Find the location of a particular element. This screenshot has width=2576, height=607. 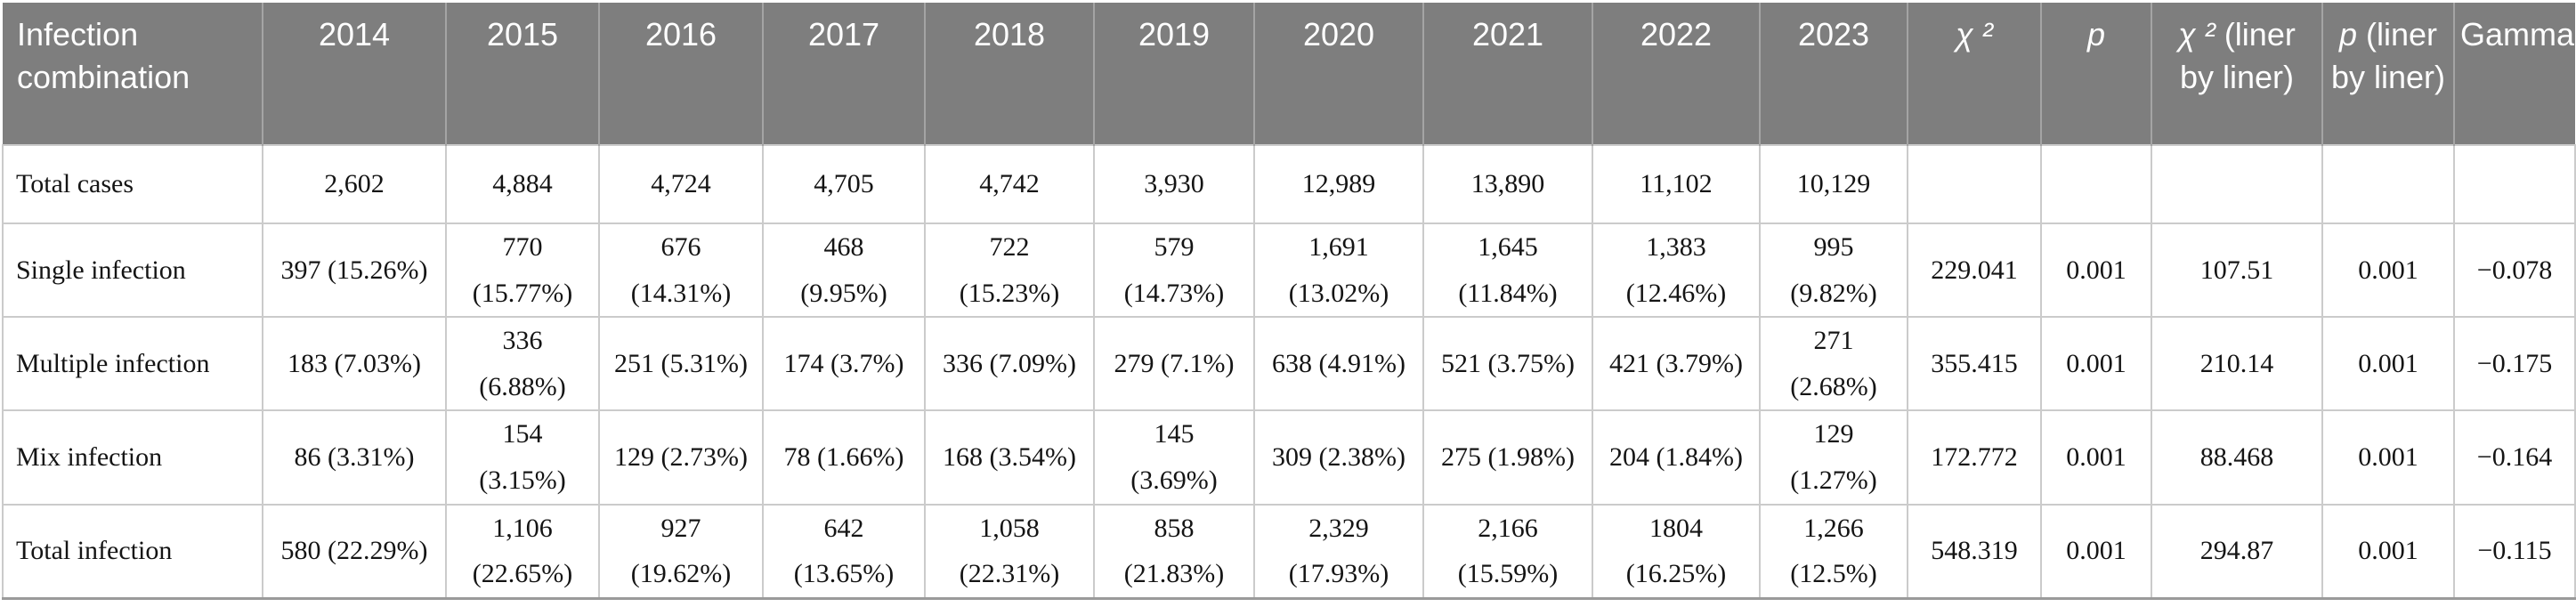

year-cell: 154 (3.15%) is located at coordinates (522, 457).